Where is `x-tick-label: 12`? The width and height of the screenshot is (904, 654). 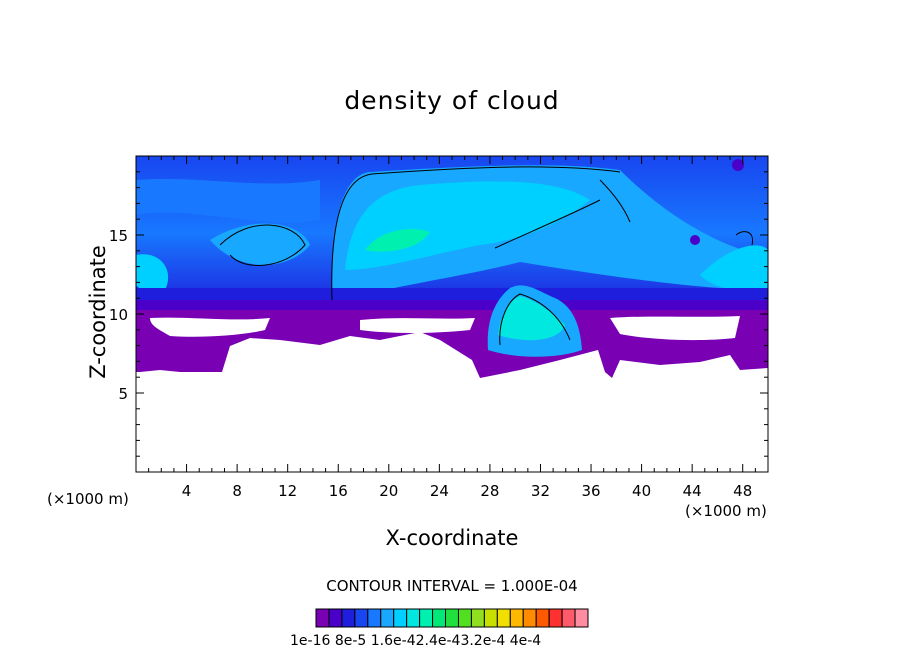
x-tick-label: 12 is located at coordinates (287, 491).